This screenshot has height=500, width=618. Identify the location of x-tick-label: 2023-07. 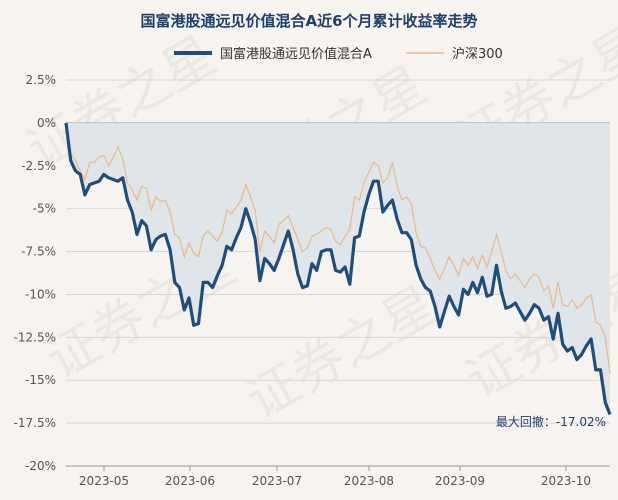
(277, 481).